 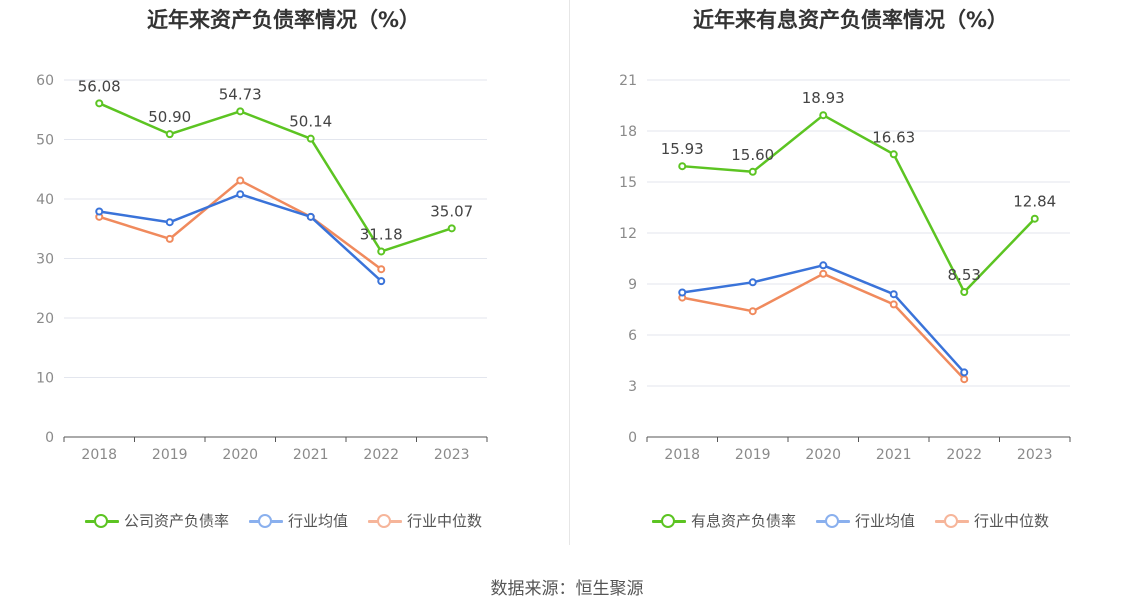 What do you see at coordinates (628, 81) in the screenshot?
I see `y-tick-label: 21` at bounding box center [628, 81].